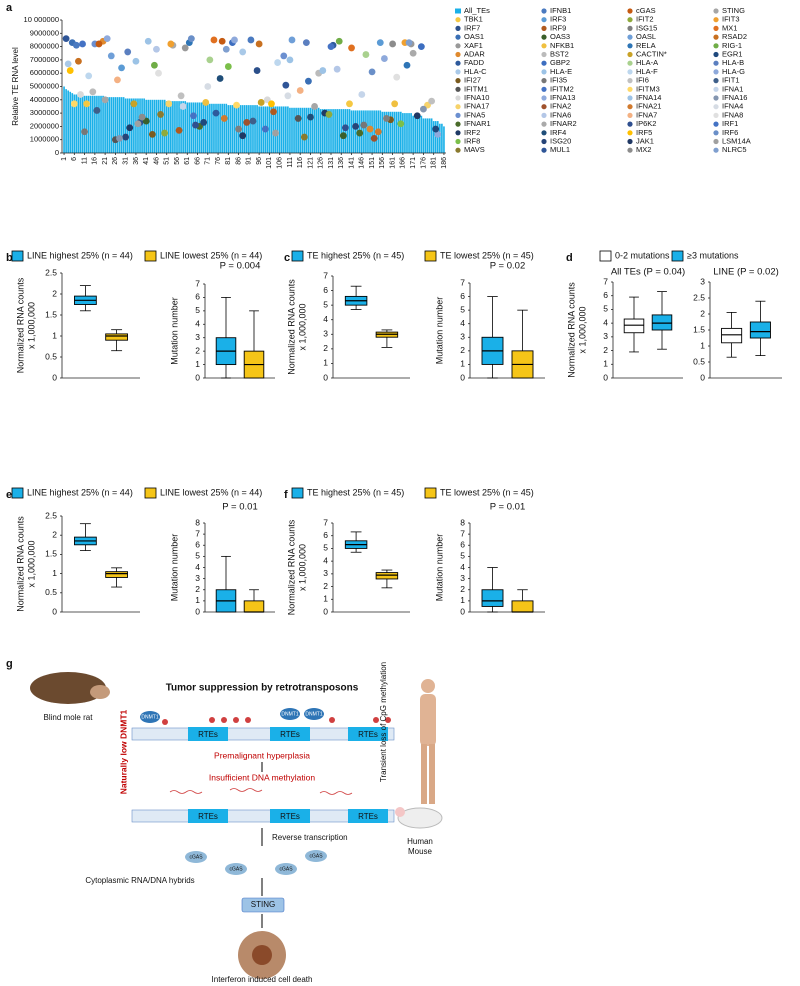 The image size is (800, 986). Describe the element at coordinates (44, 112) in the screenshot. I see `y-tick-label: 3000000` at that location.